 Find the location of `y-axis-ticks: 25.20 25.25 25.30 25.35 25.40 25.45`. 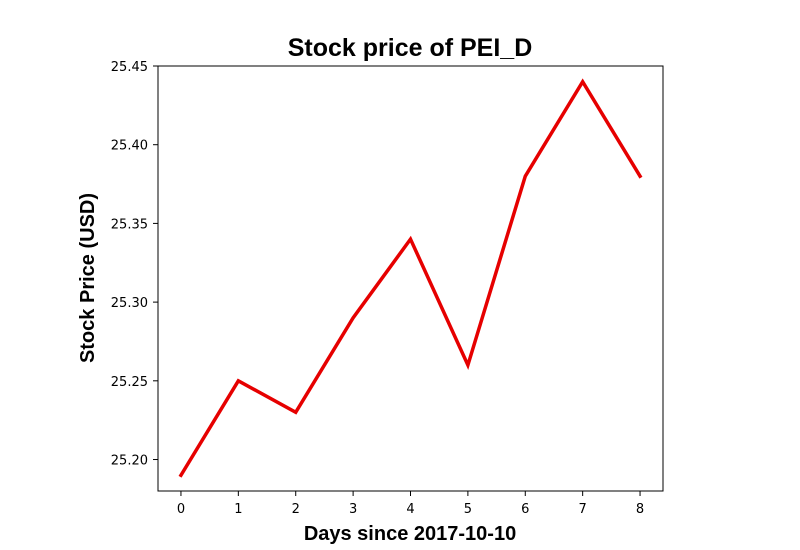

y-axis-ticks: 25.20 25.25 25.30 25.35 25.40 25.45 is located at coordinates (134, 264).